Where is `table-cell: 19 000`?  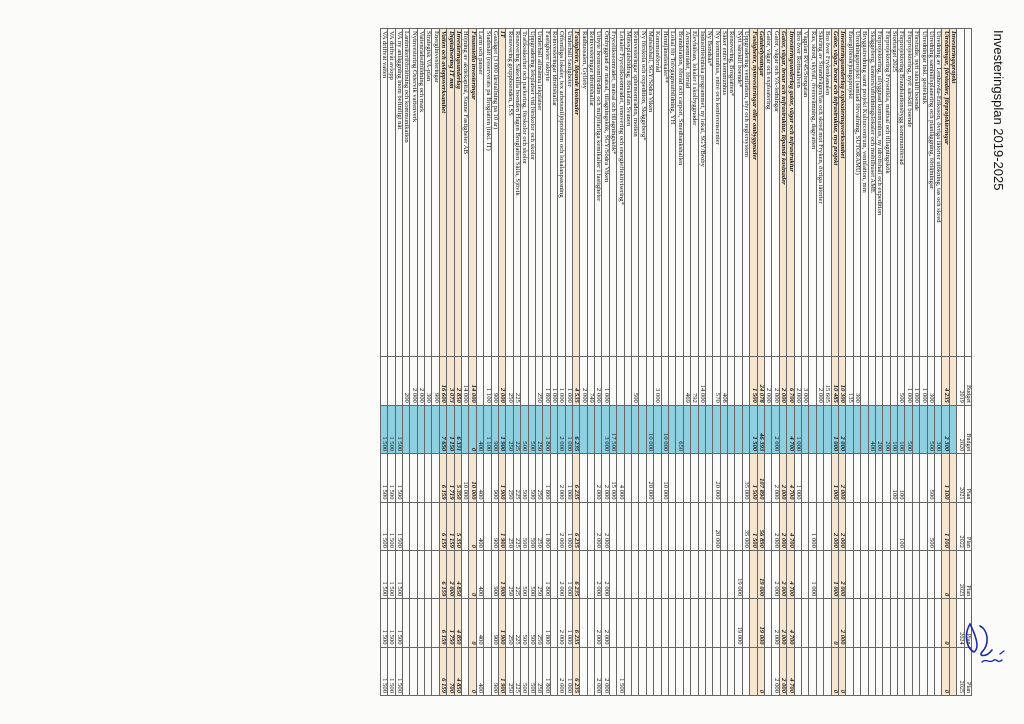
table-cell: 19 000 is located at coordinates (761, 574).